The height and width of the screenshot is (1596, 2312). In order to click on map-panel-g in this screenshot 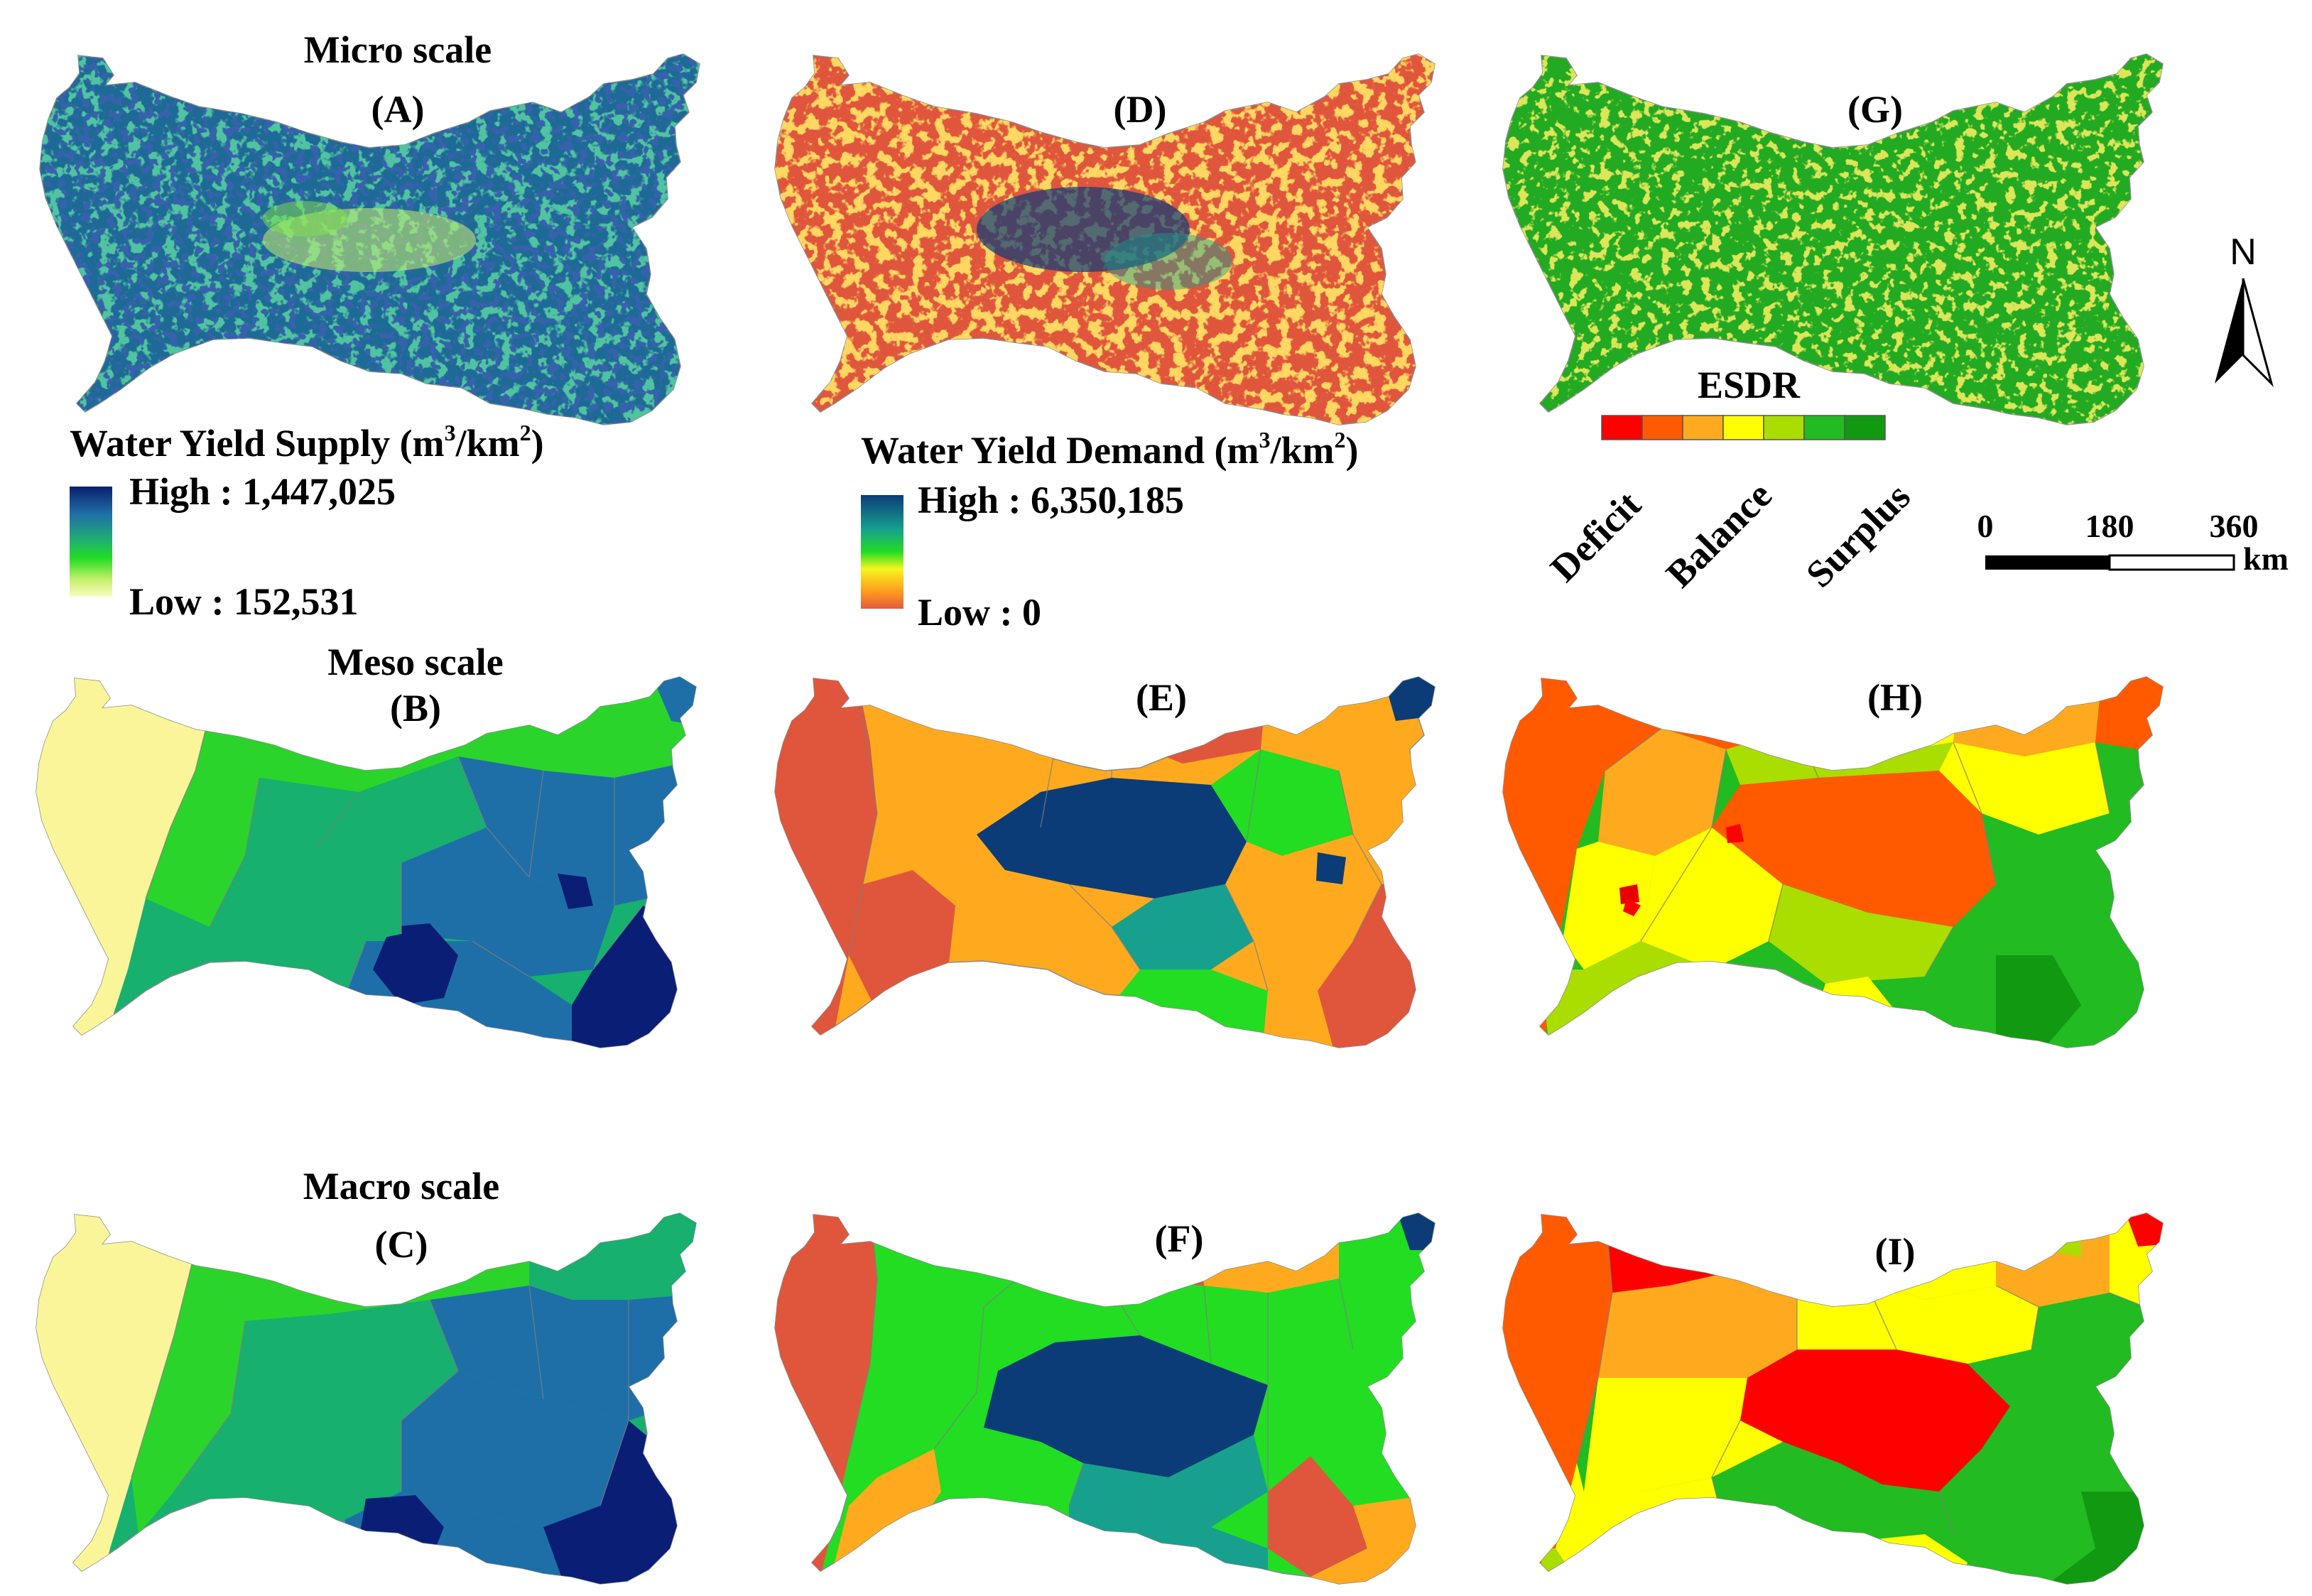, I will do `click(1833, 239)`.